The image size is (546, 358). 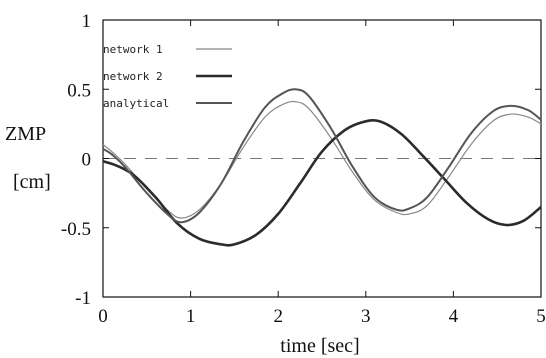 What do you see at coordinates (83, 298) in the screenshot?
I see `y-tick-label: -1` at bounding box center [83, 298].